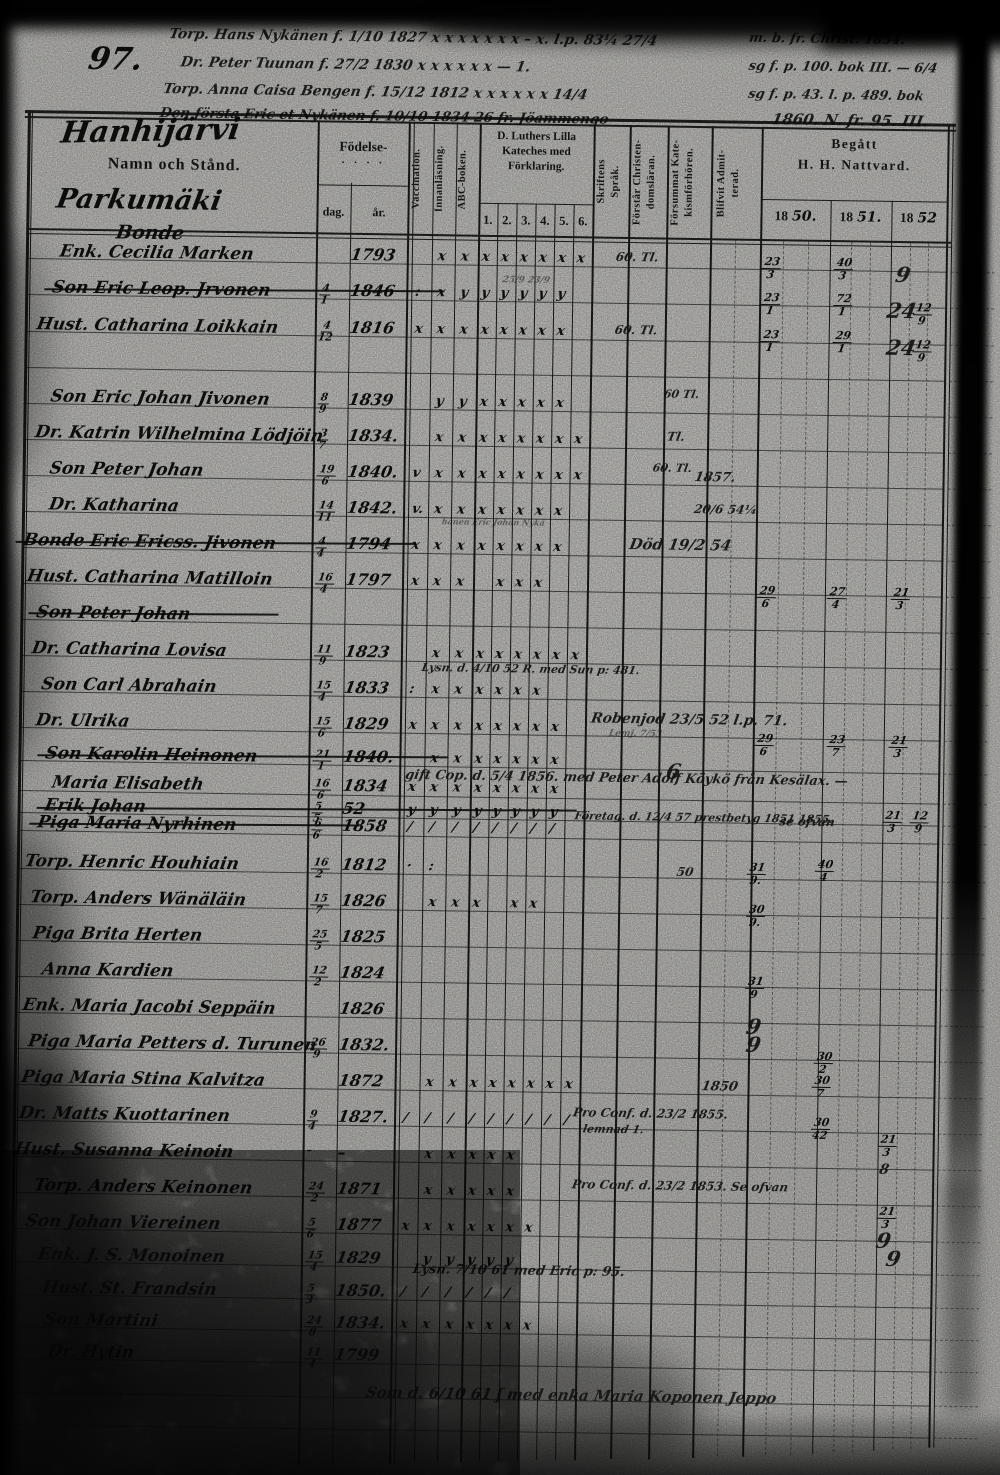 The height and width of the screenshot is (1475, 1000). I want to click on grid-line-horizontal, so click(362, 185).